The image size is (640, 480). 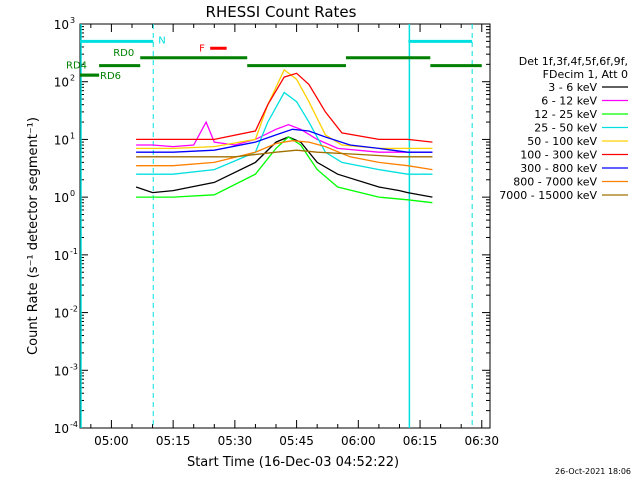 I want to click on x-axis-label: Start Time (16-Dec-03 04:52:22), so click(x=293, y=462).